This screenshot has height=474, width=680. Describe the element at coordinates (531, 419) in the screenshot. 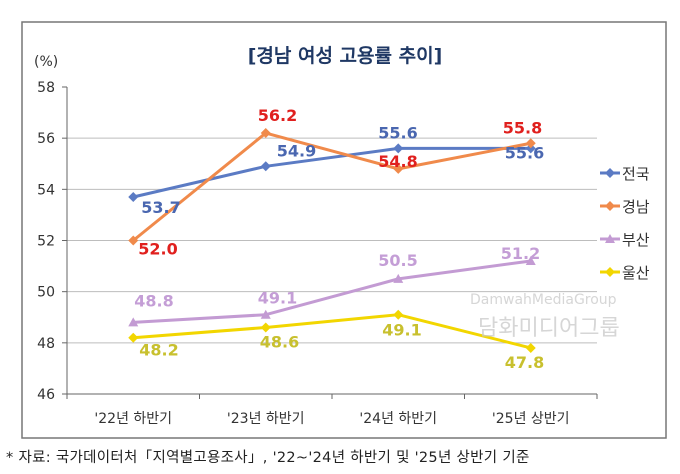

I see `x-tick-label: '25년 상반기` at that location.